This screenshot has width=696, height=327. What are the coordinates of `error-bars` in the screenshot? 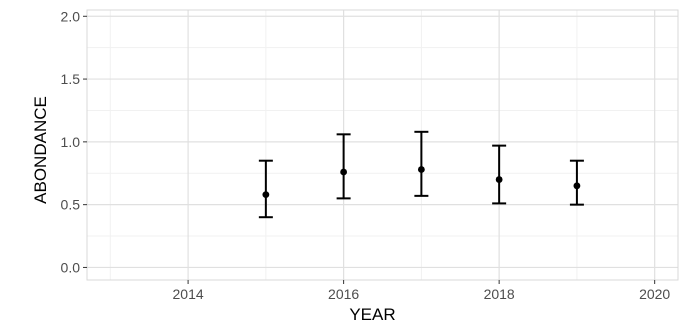 It's located at (421, 174).